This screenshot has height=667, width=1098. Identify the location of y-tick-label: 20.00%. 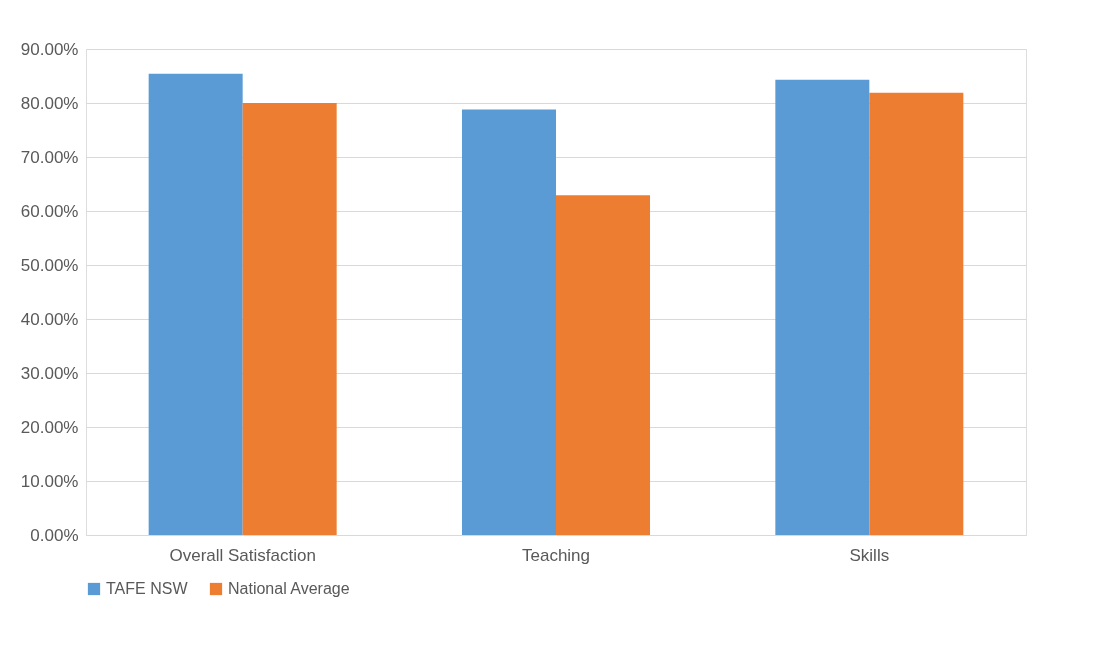
(49, 427).